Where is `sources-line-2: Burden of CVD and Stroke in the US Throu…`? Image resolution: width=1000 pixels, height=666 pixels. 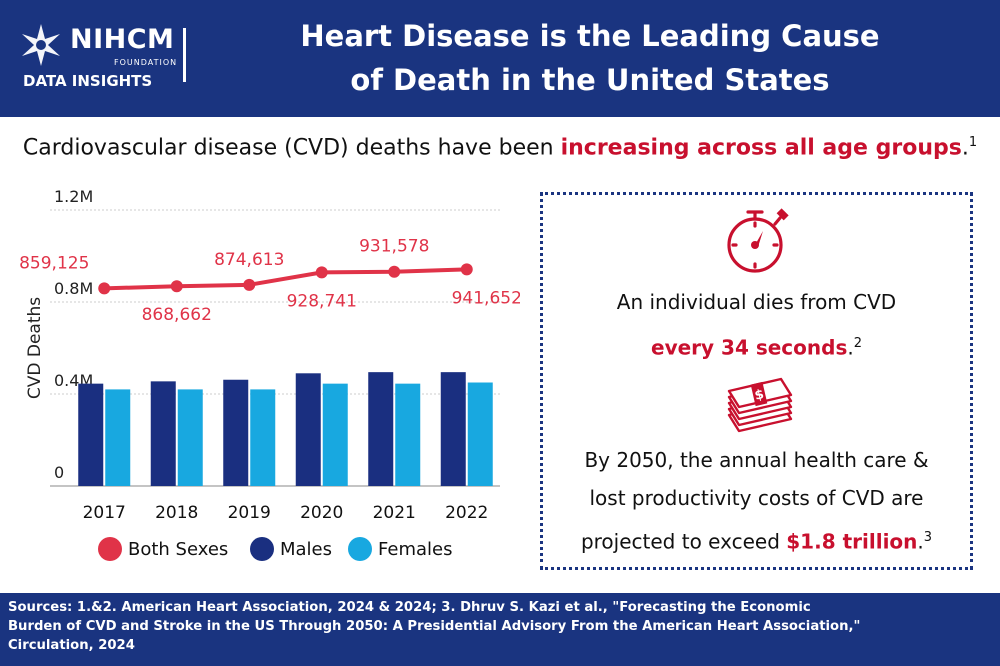 sources-line-2: Burden of CVD and Stroke in the US Throu… is located at coordinates (434, 626).